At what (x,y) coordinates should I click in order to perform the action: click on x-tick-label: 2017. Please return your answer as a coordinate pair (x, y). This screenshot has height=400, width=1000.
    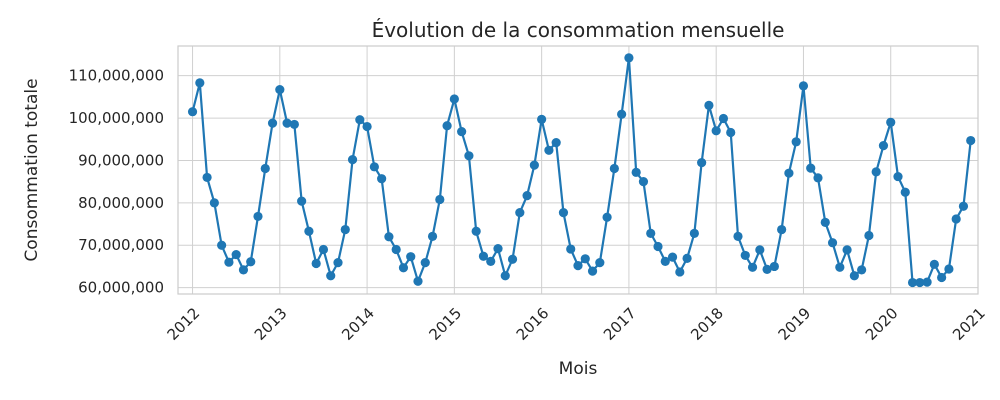
    Looking at the image, I should click on (620, 324).